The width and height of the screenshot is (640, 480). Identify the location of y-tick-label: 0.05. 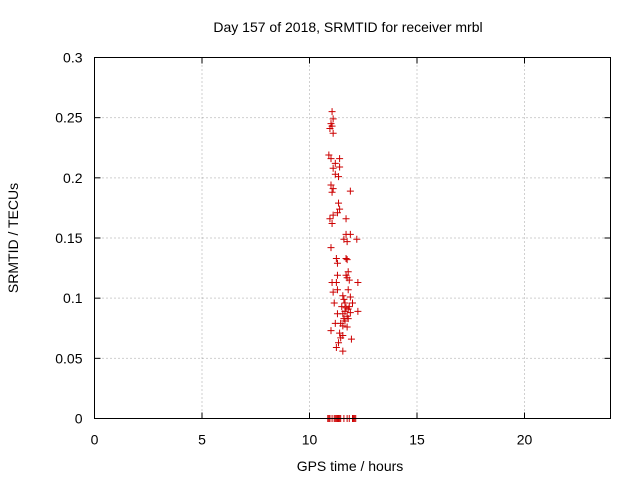
(68, 358).